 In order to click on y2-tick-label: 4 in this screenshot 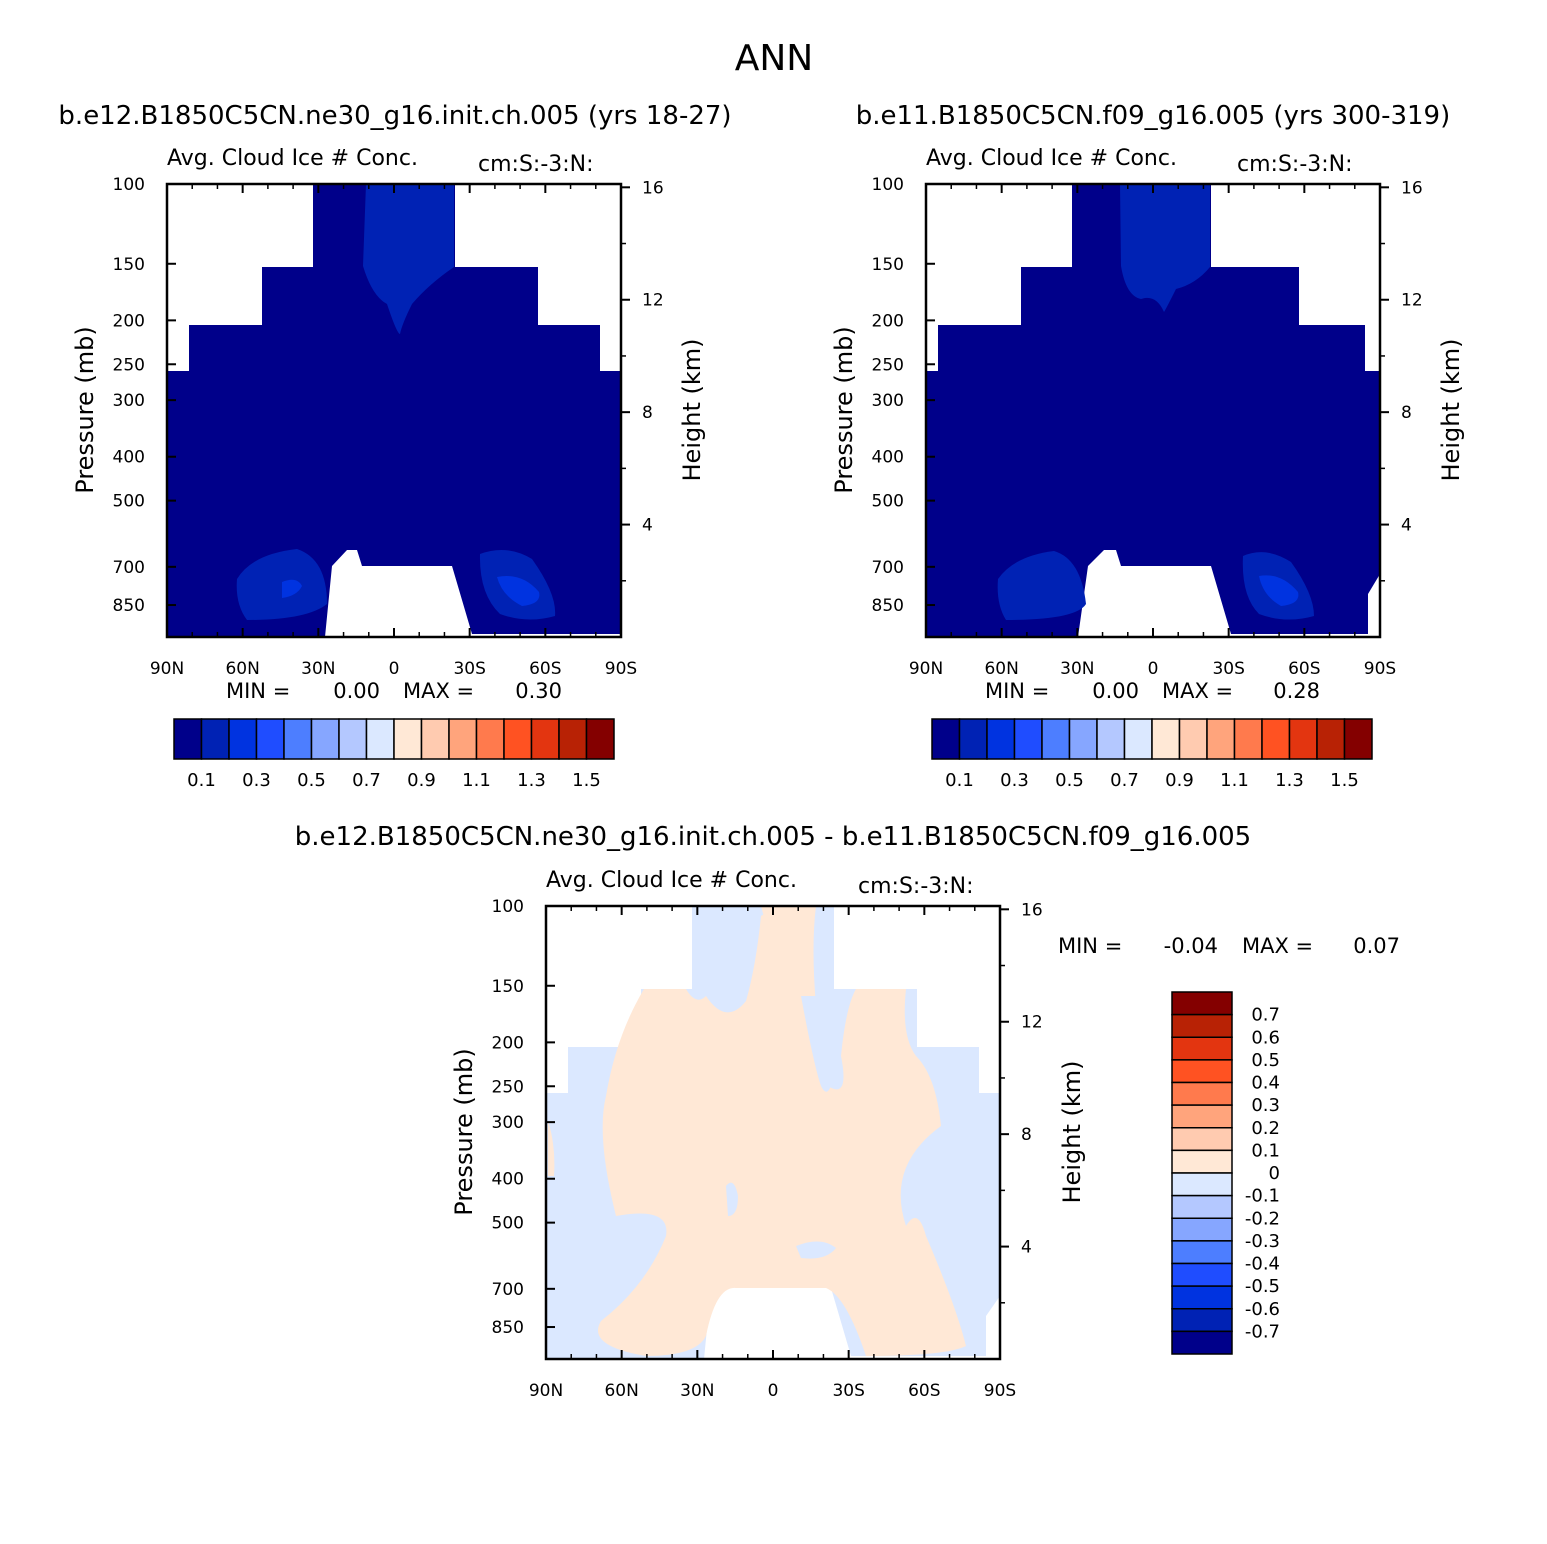, I will do `click(1406, 526)`.